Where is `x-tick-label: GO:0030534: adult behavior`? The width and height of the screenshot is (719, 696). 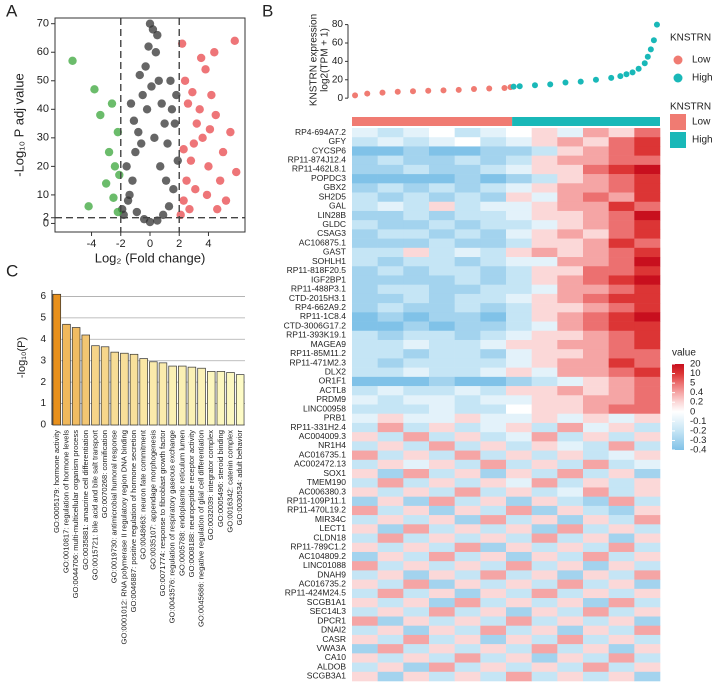
x-tick-label: GO:0030534: adult behavior is located at coordinates (239, 478).